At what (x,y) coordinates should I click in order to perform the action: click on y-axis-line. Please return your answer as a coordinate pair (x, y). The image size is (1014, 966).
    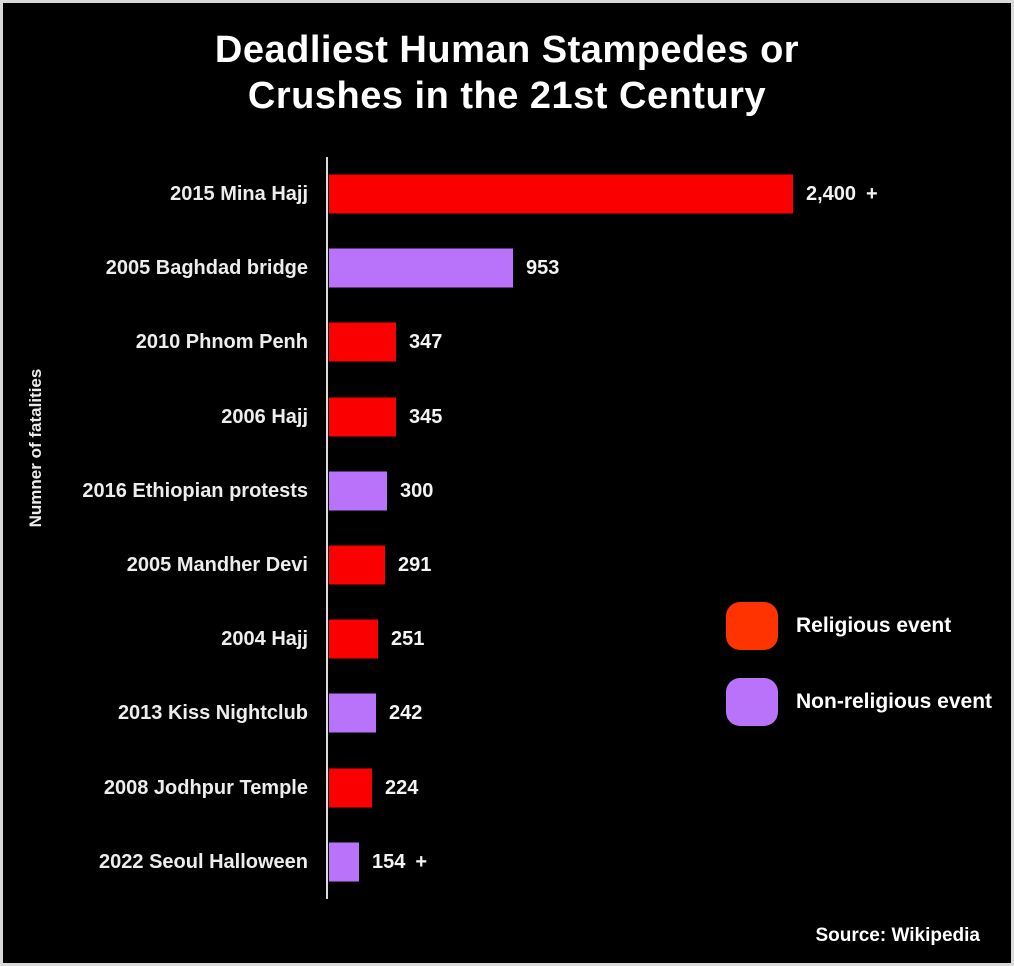
    Looking at the image, I should click on (327, 528).